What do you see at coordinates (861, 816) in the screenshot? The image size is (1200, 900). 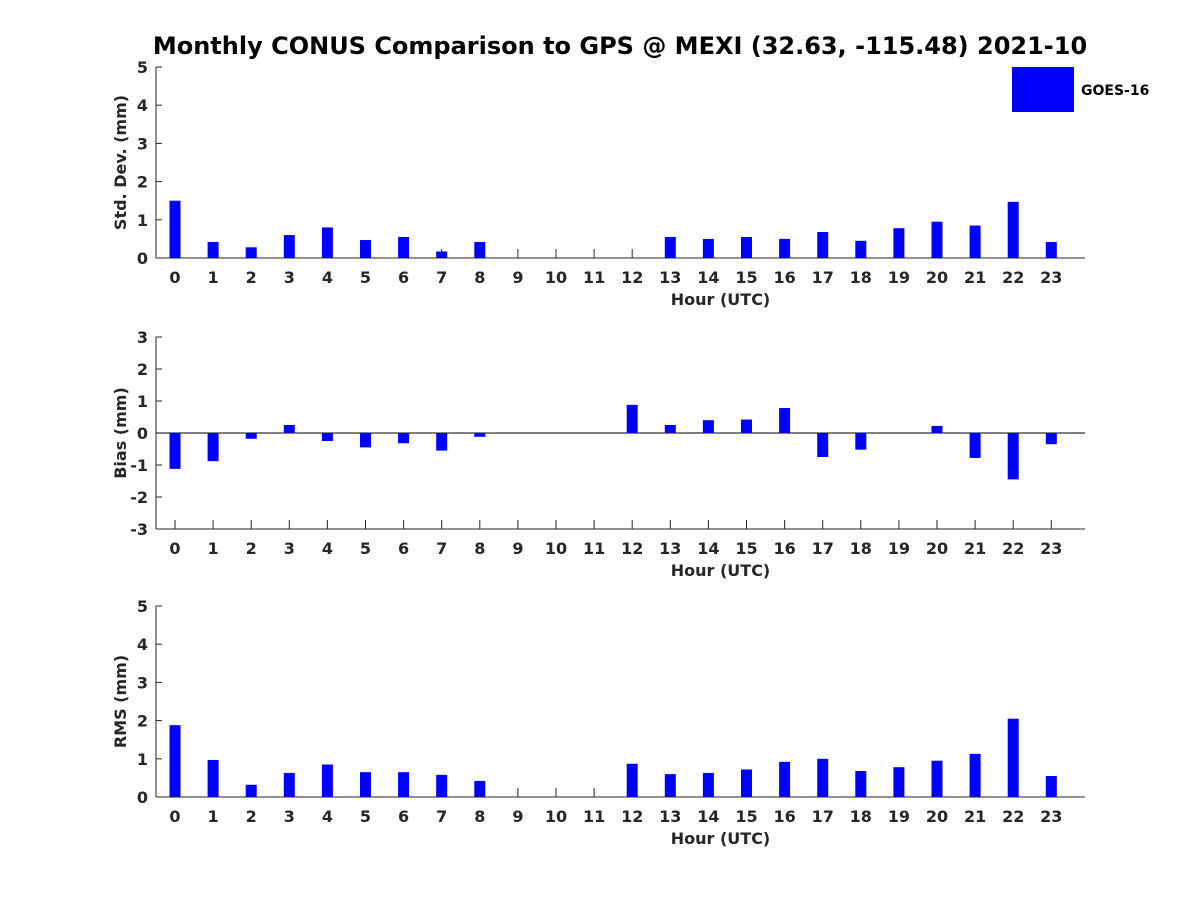 I see `x-tick-label: 18` at bounding box center [861, 816].